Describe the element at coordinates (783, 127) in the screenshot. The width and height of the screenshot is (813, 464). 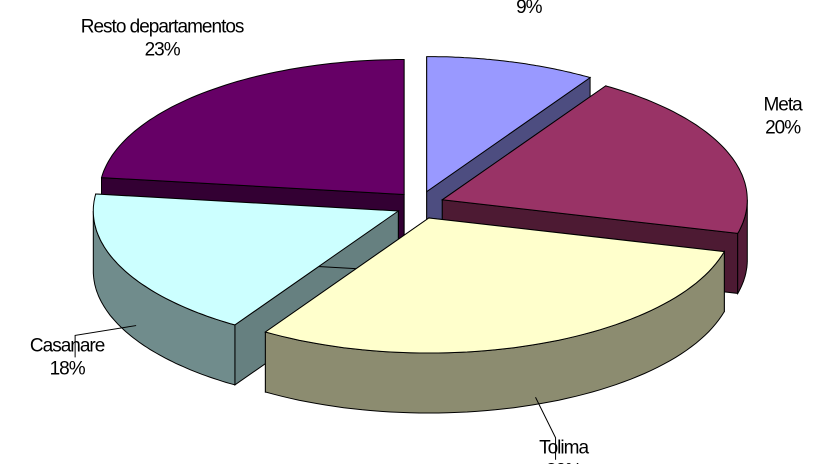
I see `data-label-value: 20%` at that location.